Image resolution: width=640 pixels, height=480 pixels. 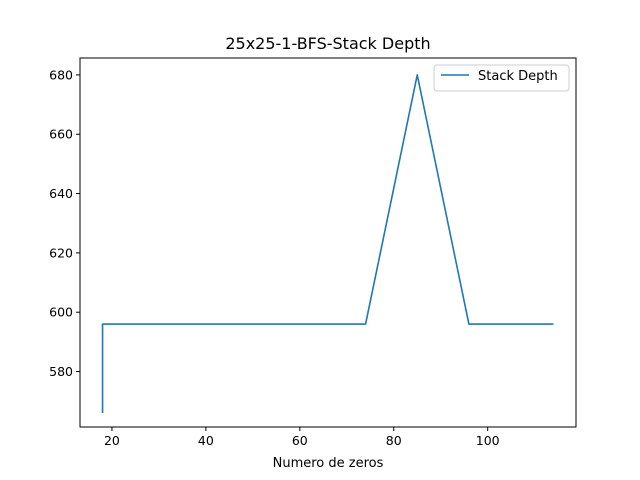 What do you see at coordinates (64, 223) in the screenshot?
I see `y-axis: 580 600 620 640 660 680` at bounding box center [64, 223].